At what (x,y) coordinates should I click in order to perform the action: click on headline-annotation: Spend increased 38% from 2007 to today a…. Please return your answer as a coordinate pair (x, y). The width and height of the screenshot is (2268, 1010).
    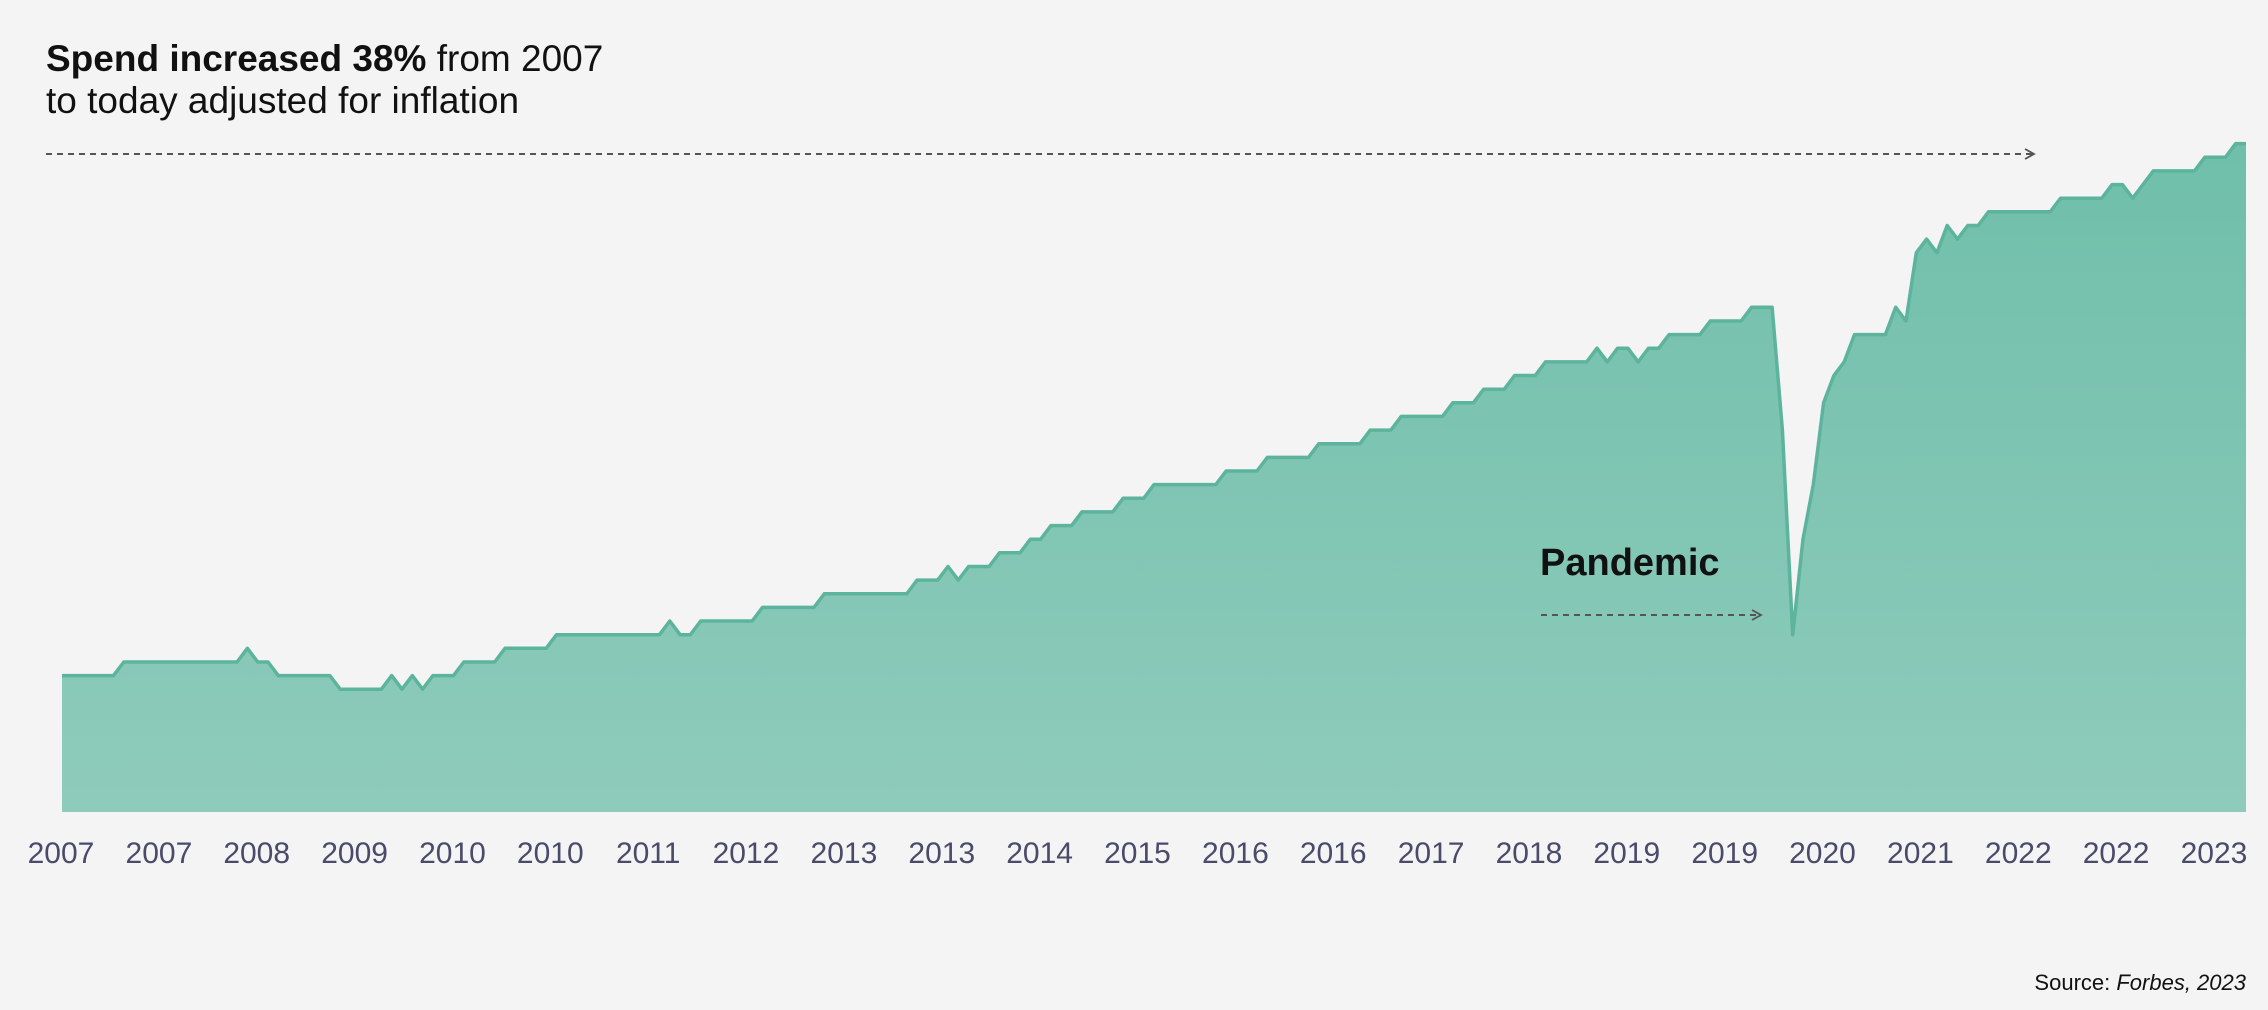
    Looking at the image, I should click on (324, 80).